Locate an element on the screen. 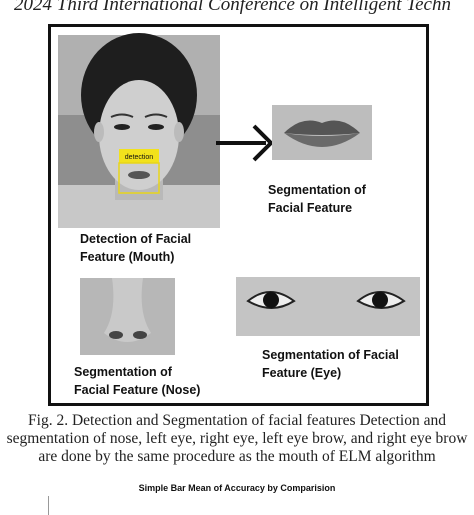 This screenshot has height=515, width=474. mouth-label: Detection of Facial is located at coordinates (135, 239).